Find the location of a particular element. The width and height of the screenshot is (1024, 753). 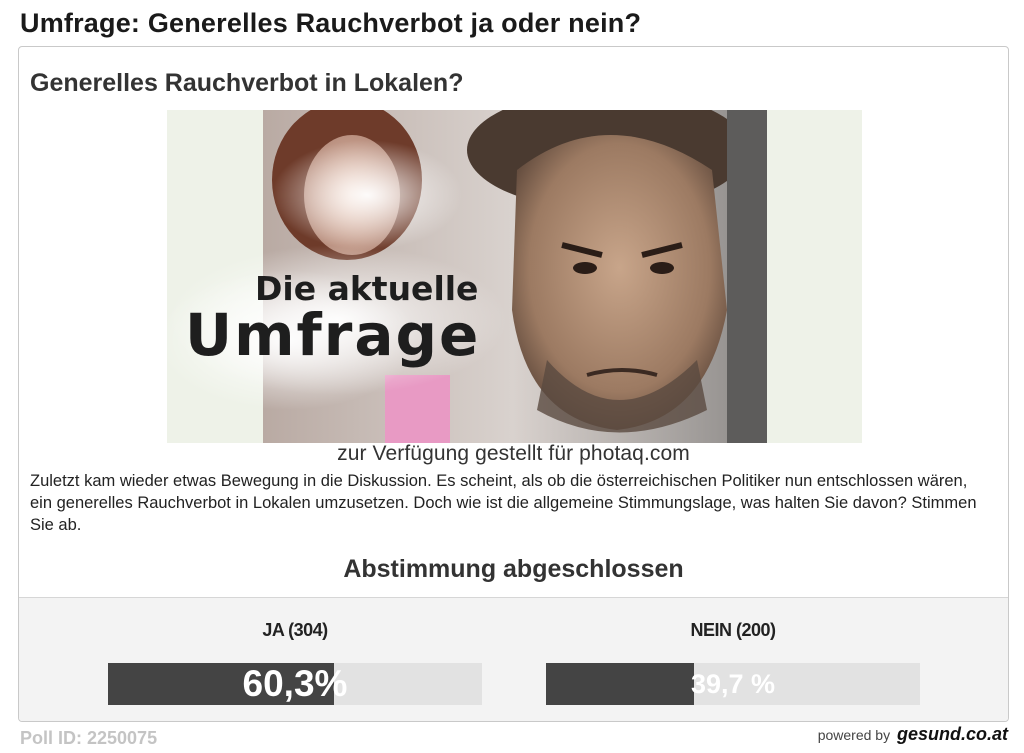

poll-question: Generelles Rauchverbot in Lokalen? is located at coordinates (247, 83).